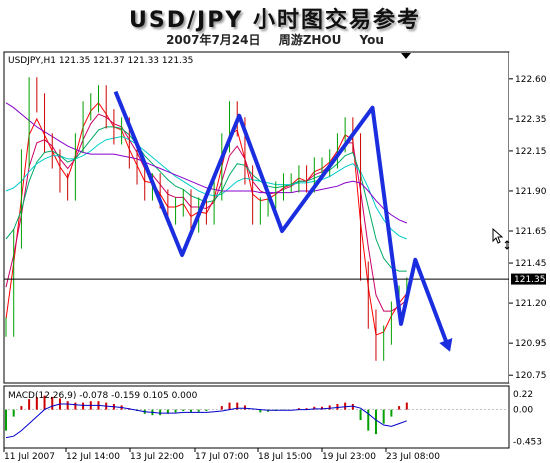  What do you see at coordinates (349, 457) in the screenshot?
I see `x-tick-label: 19 Jul 23:00` at bounding box center [349, 457].